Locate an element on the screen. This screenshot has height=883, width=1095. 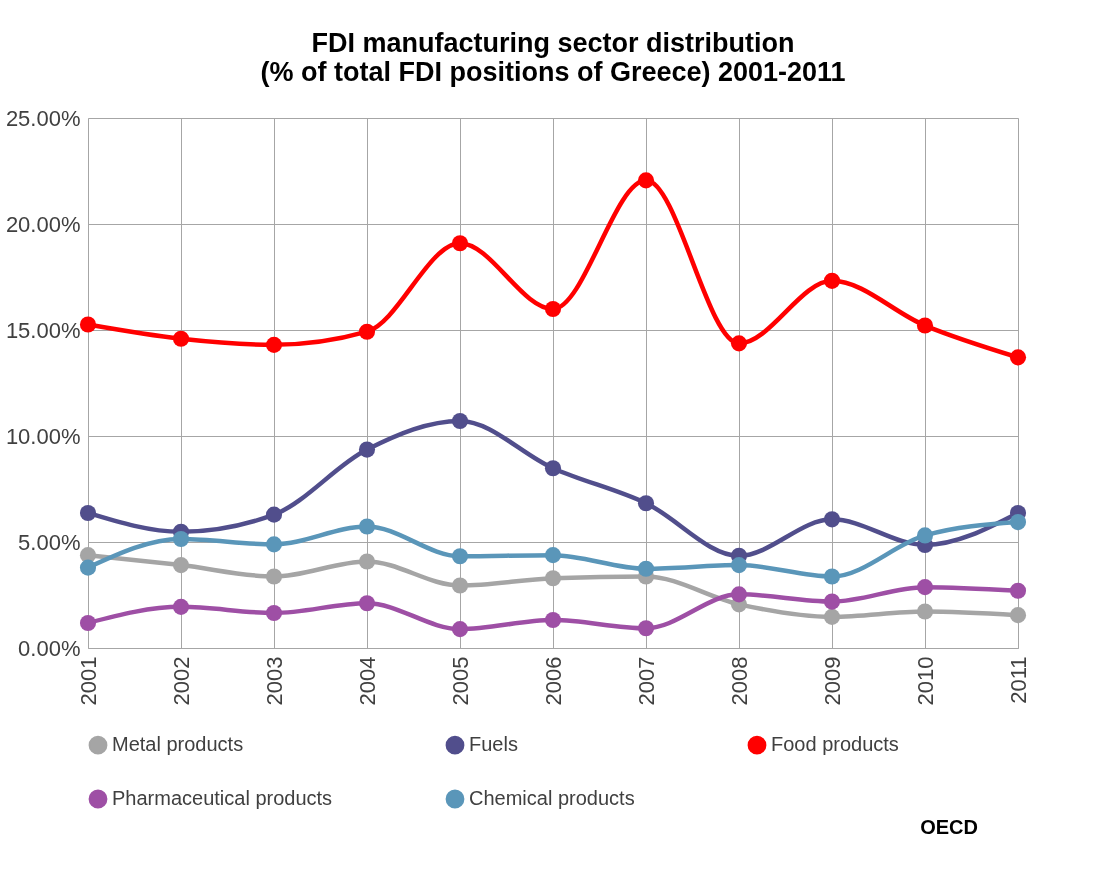
text: OECD is located at coordinates (949, 827).